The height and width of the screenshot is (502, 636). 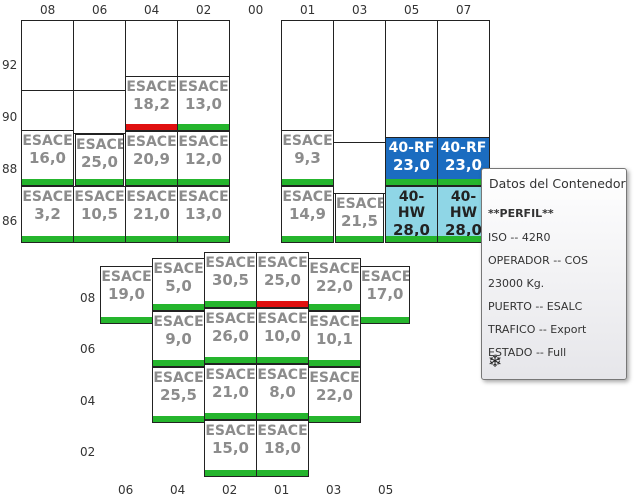 I want to click on hold-r02-t08: ESACE 30,5, so click(x=230, y=280).